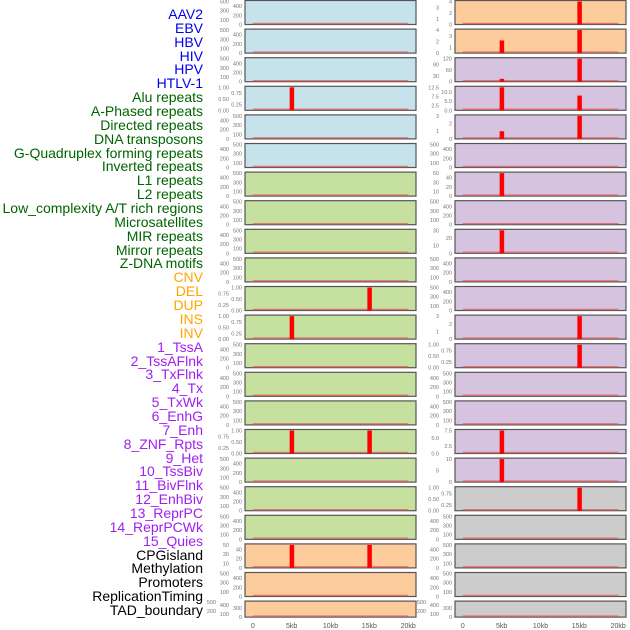 The image size is (630, 630). I want to click on y-tick-label: 3, so click(437, 117).